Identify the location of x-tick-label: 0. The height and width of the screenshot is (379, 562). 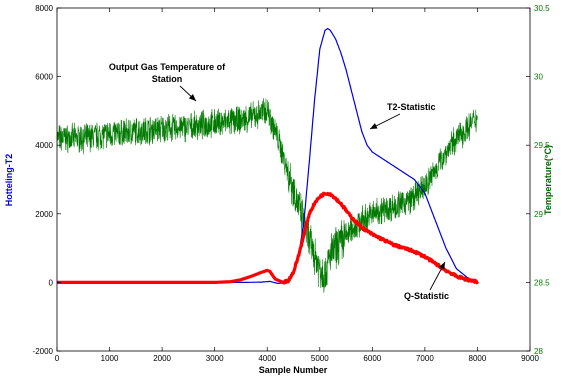
(57, 358).